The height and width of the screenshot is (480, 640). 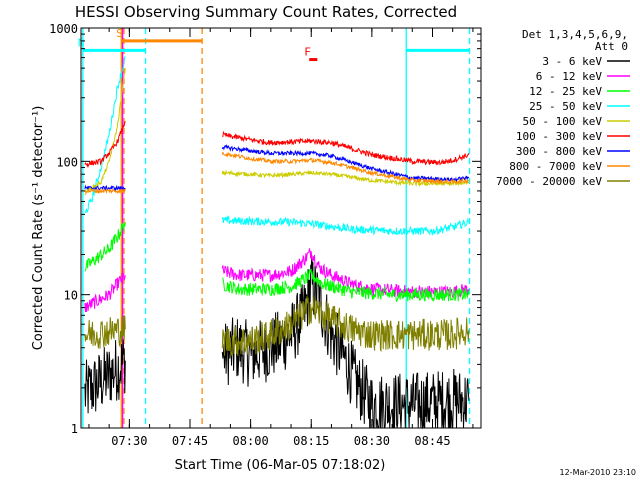 I want to click on x-tick-label: 08:00, so click(x=251, y=441).